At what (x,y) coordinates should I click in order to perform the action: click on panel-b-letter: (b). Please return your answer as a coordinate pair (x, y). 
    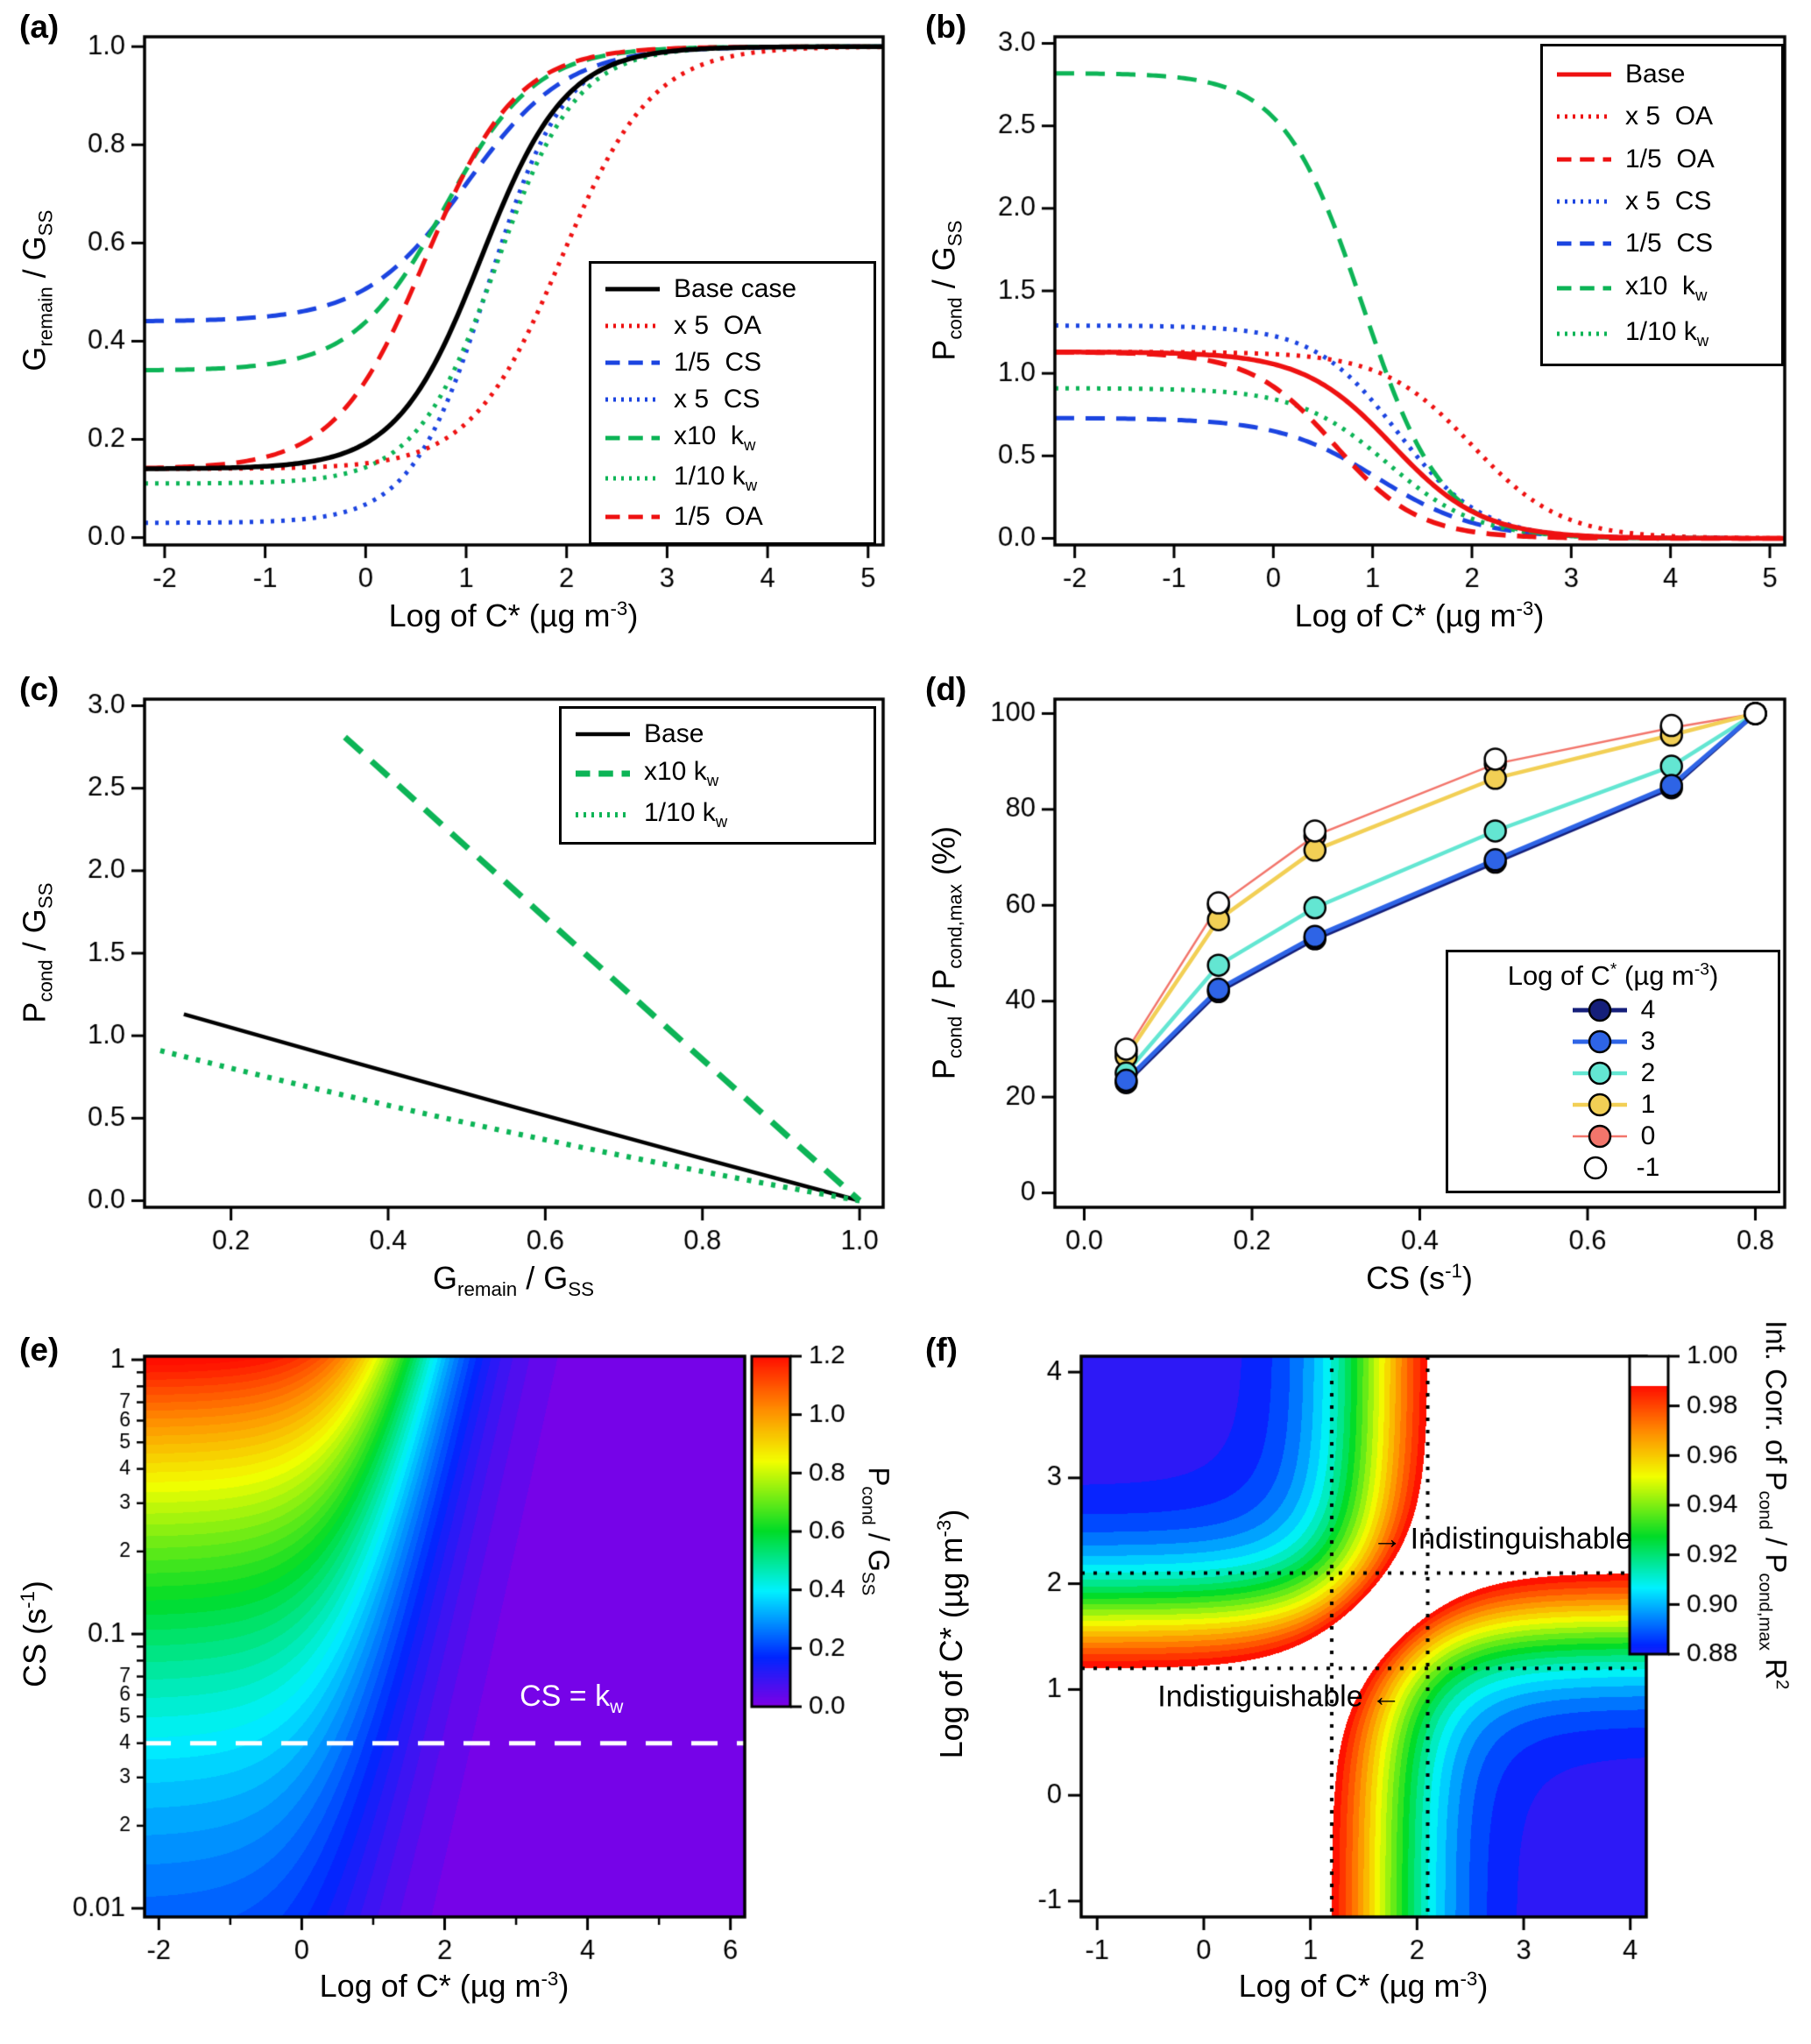
    Looking at the image, I should click on (946, 27).